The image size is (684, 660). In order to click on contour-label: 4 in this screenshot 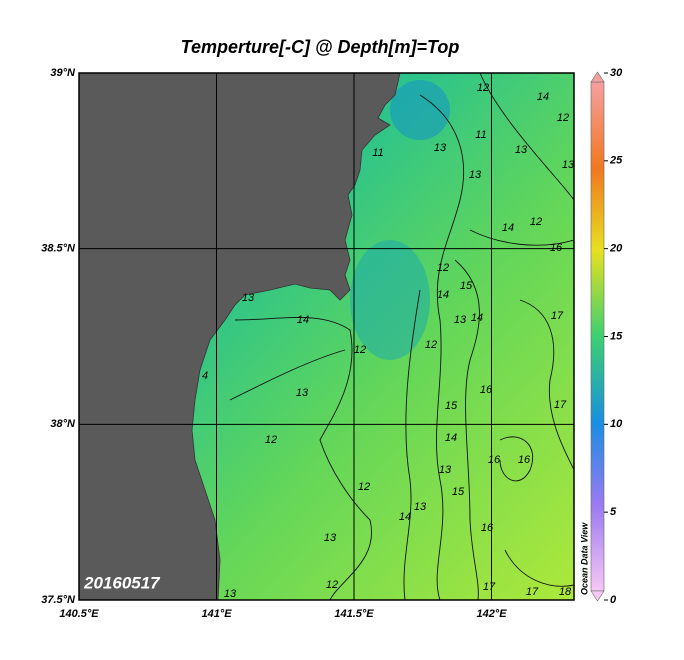, I will do `click(205, 376)`.